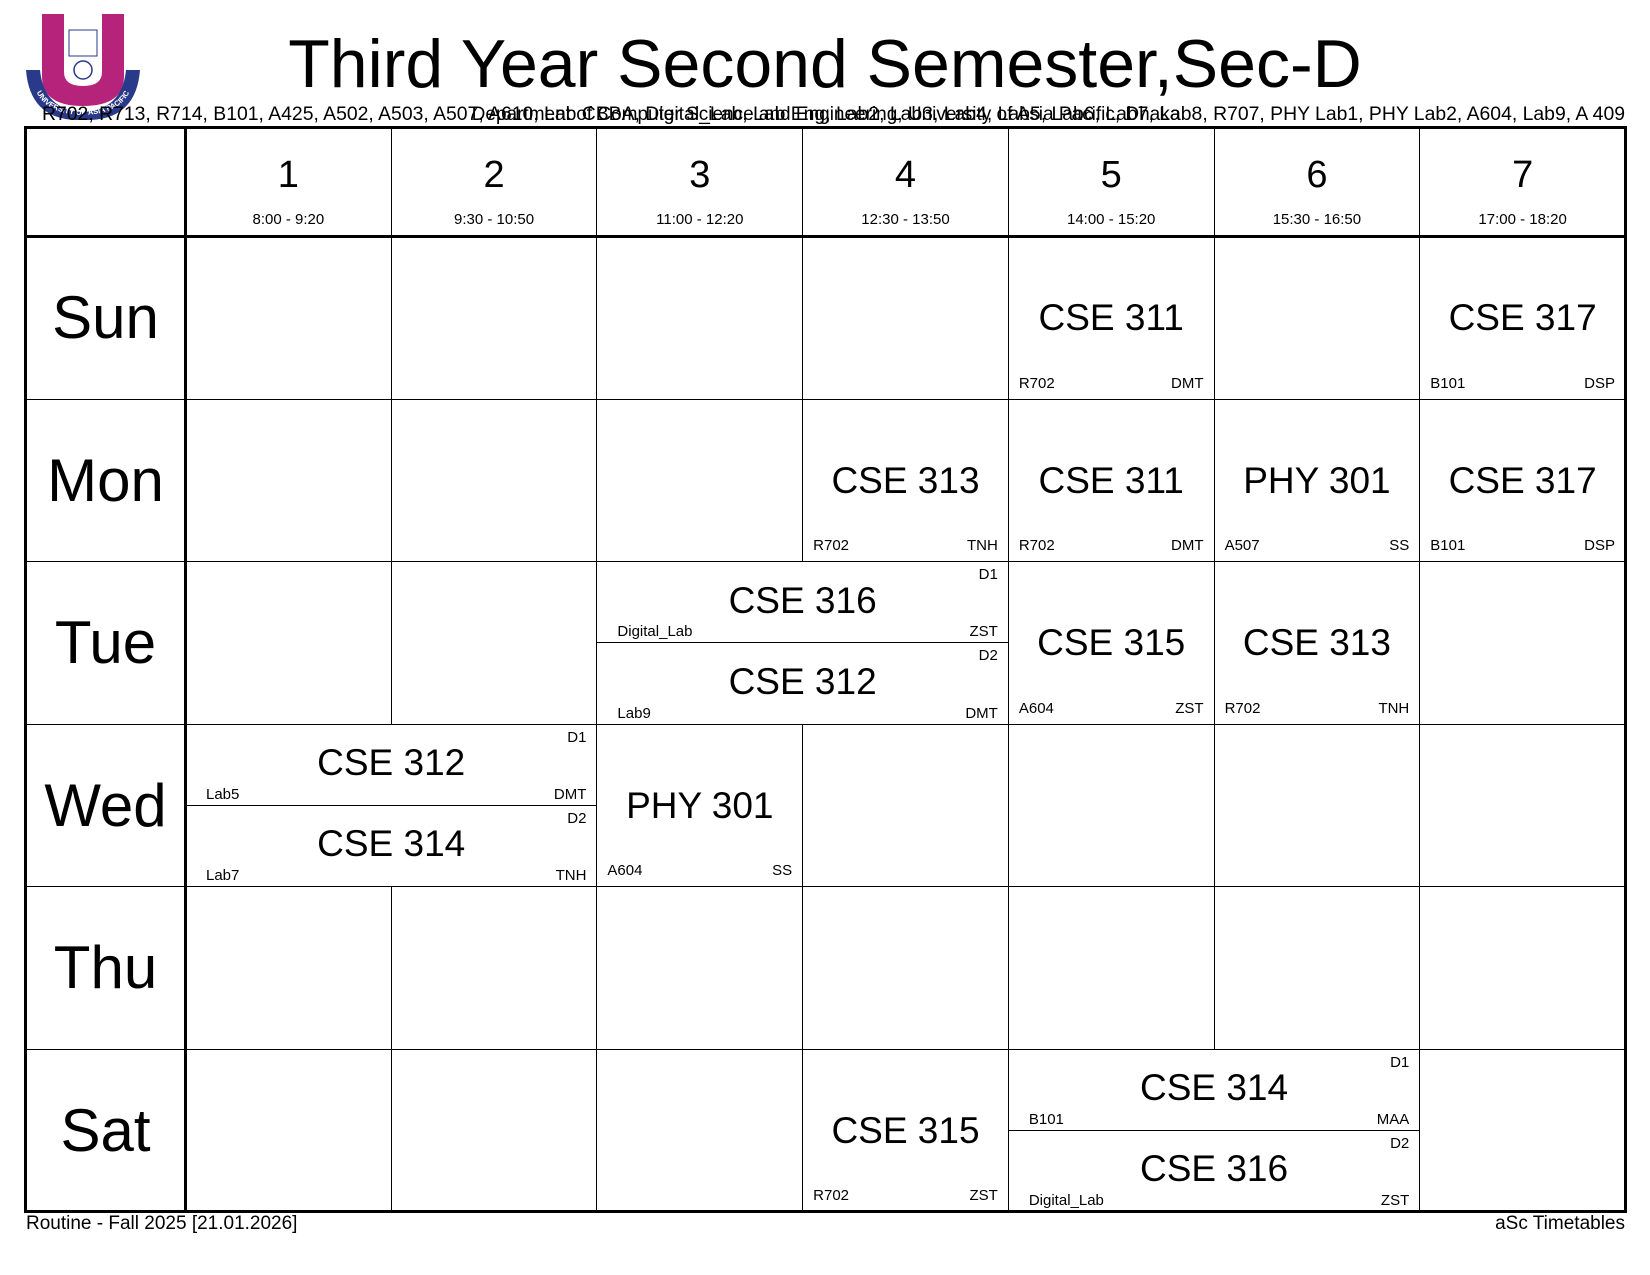 The height and width of the screenshot is (1275, 1650). Describe the element at coordinates (1242, 545) in the screenshot. I see `lesson-room: A507` at that location.